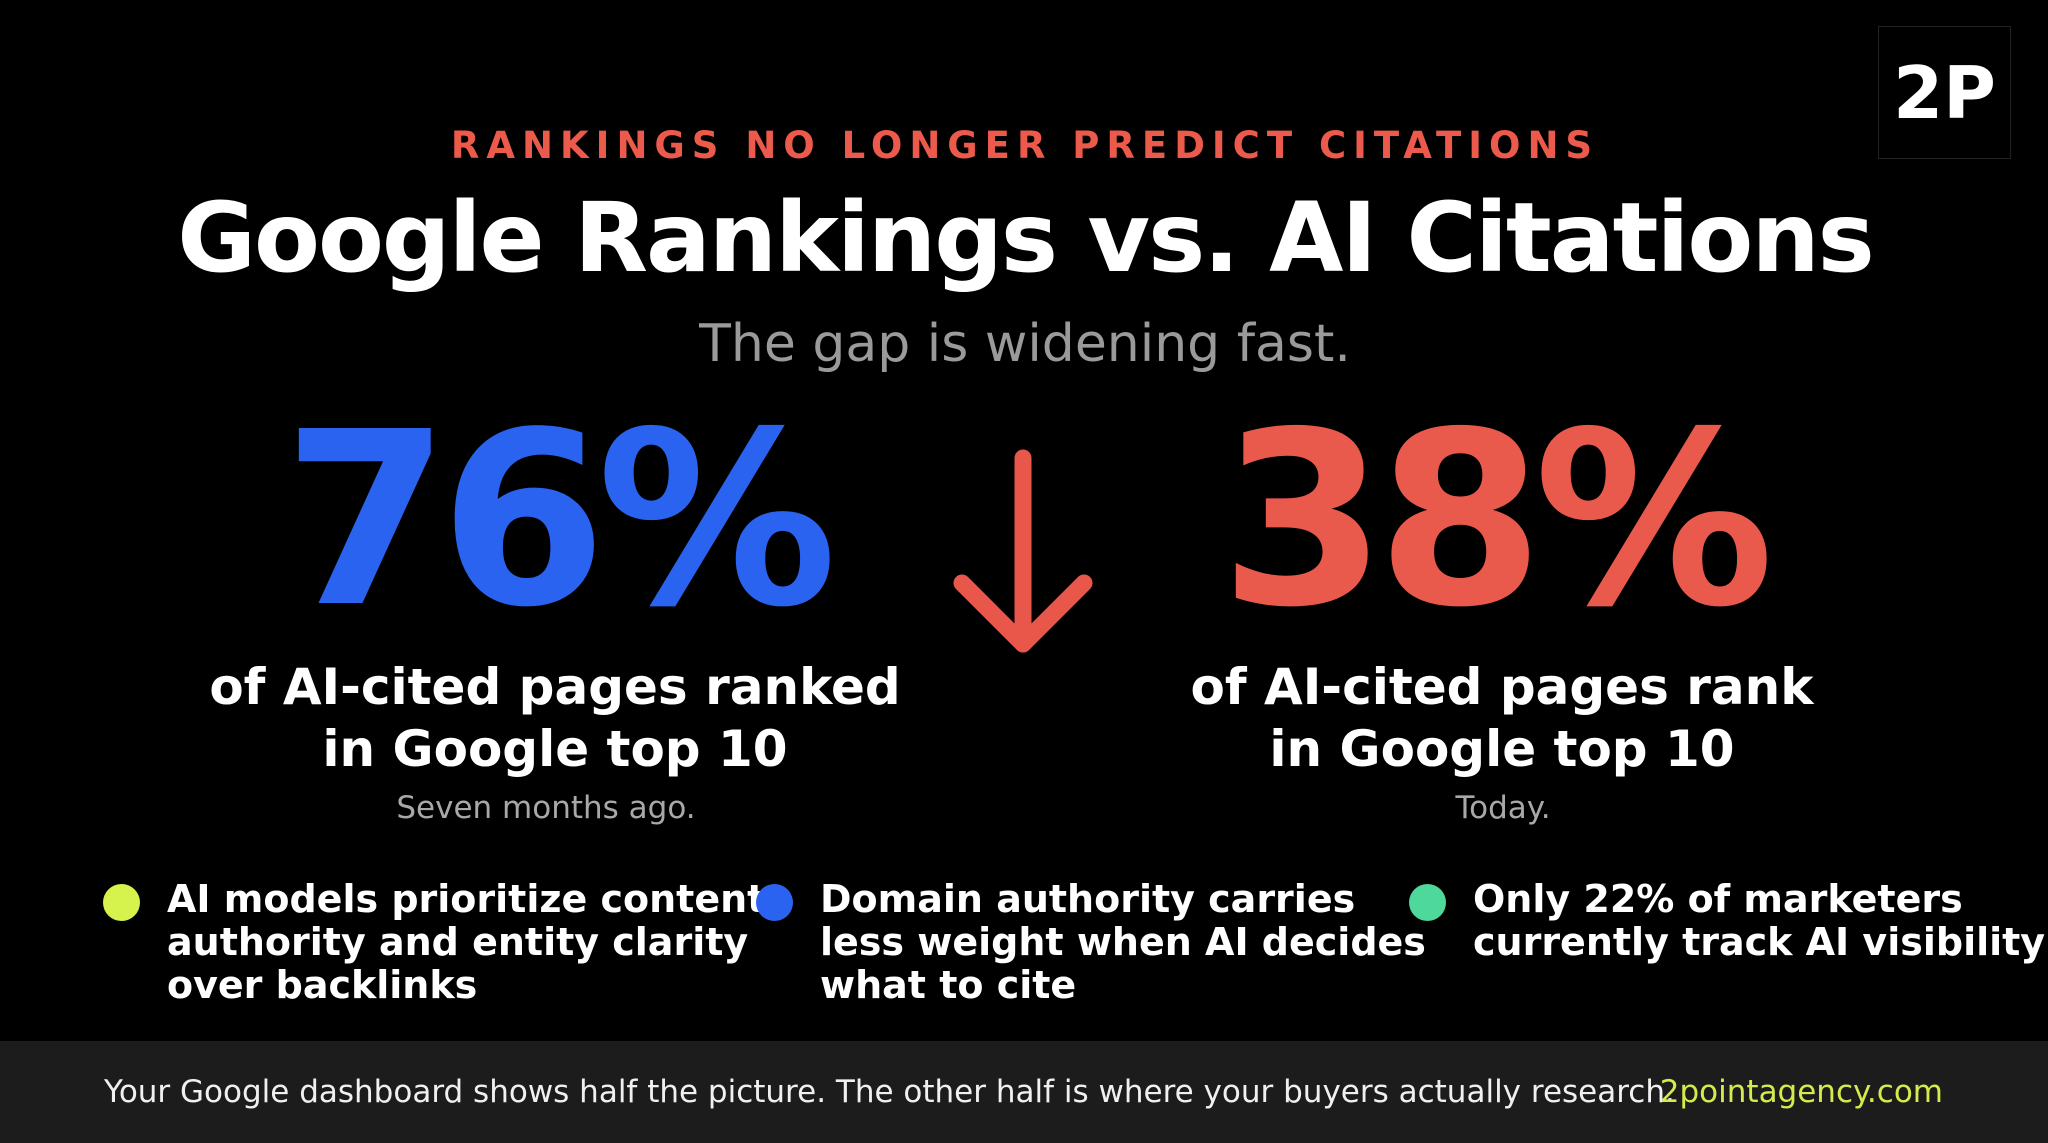 This screenshot has width=2048, height=1143. Describe the element at coordinates (1502, 718) in the screenshot. I see `stat-label: of AI-cited pages rank in Google top 10` at that location.